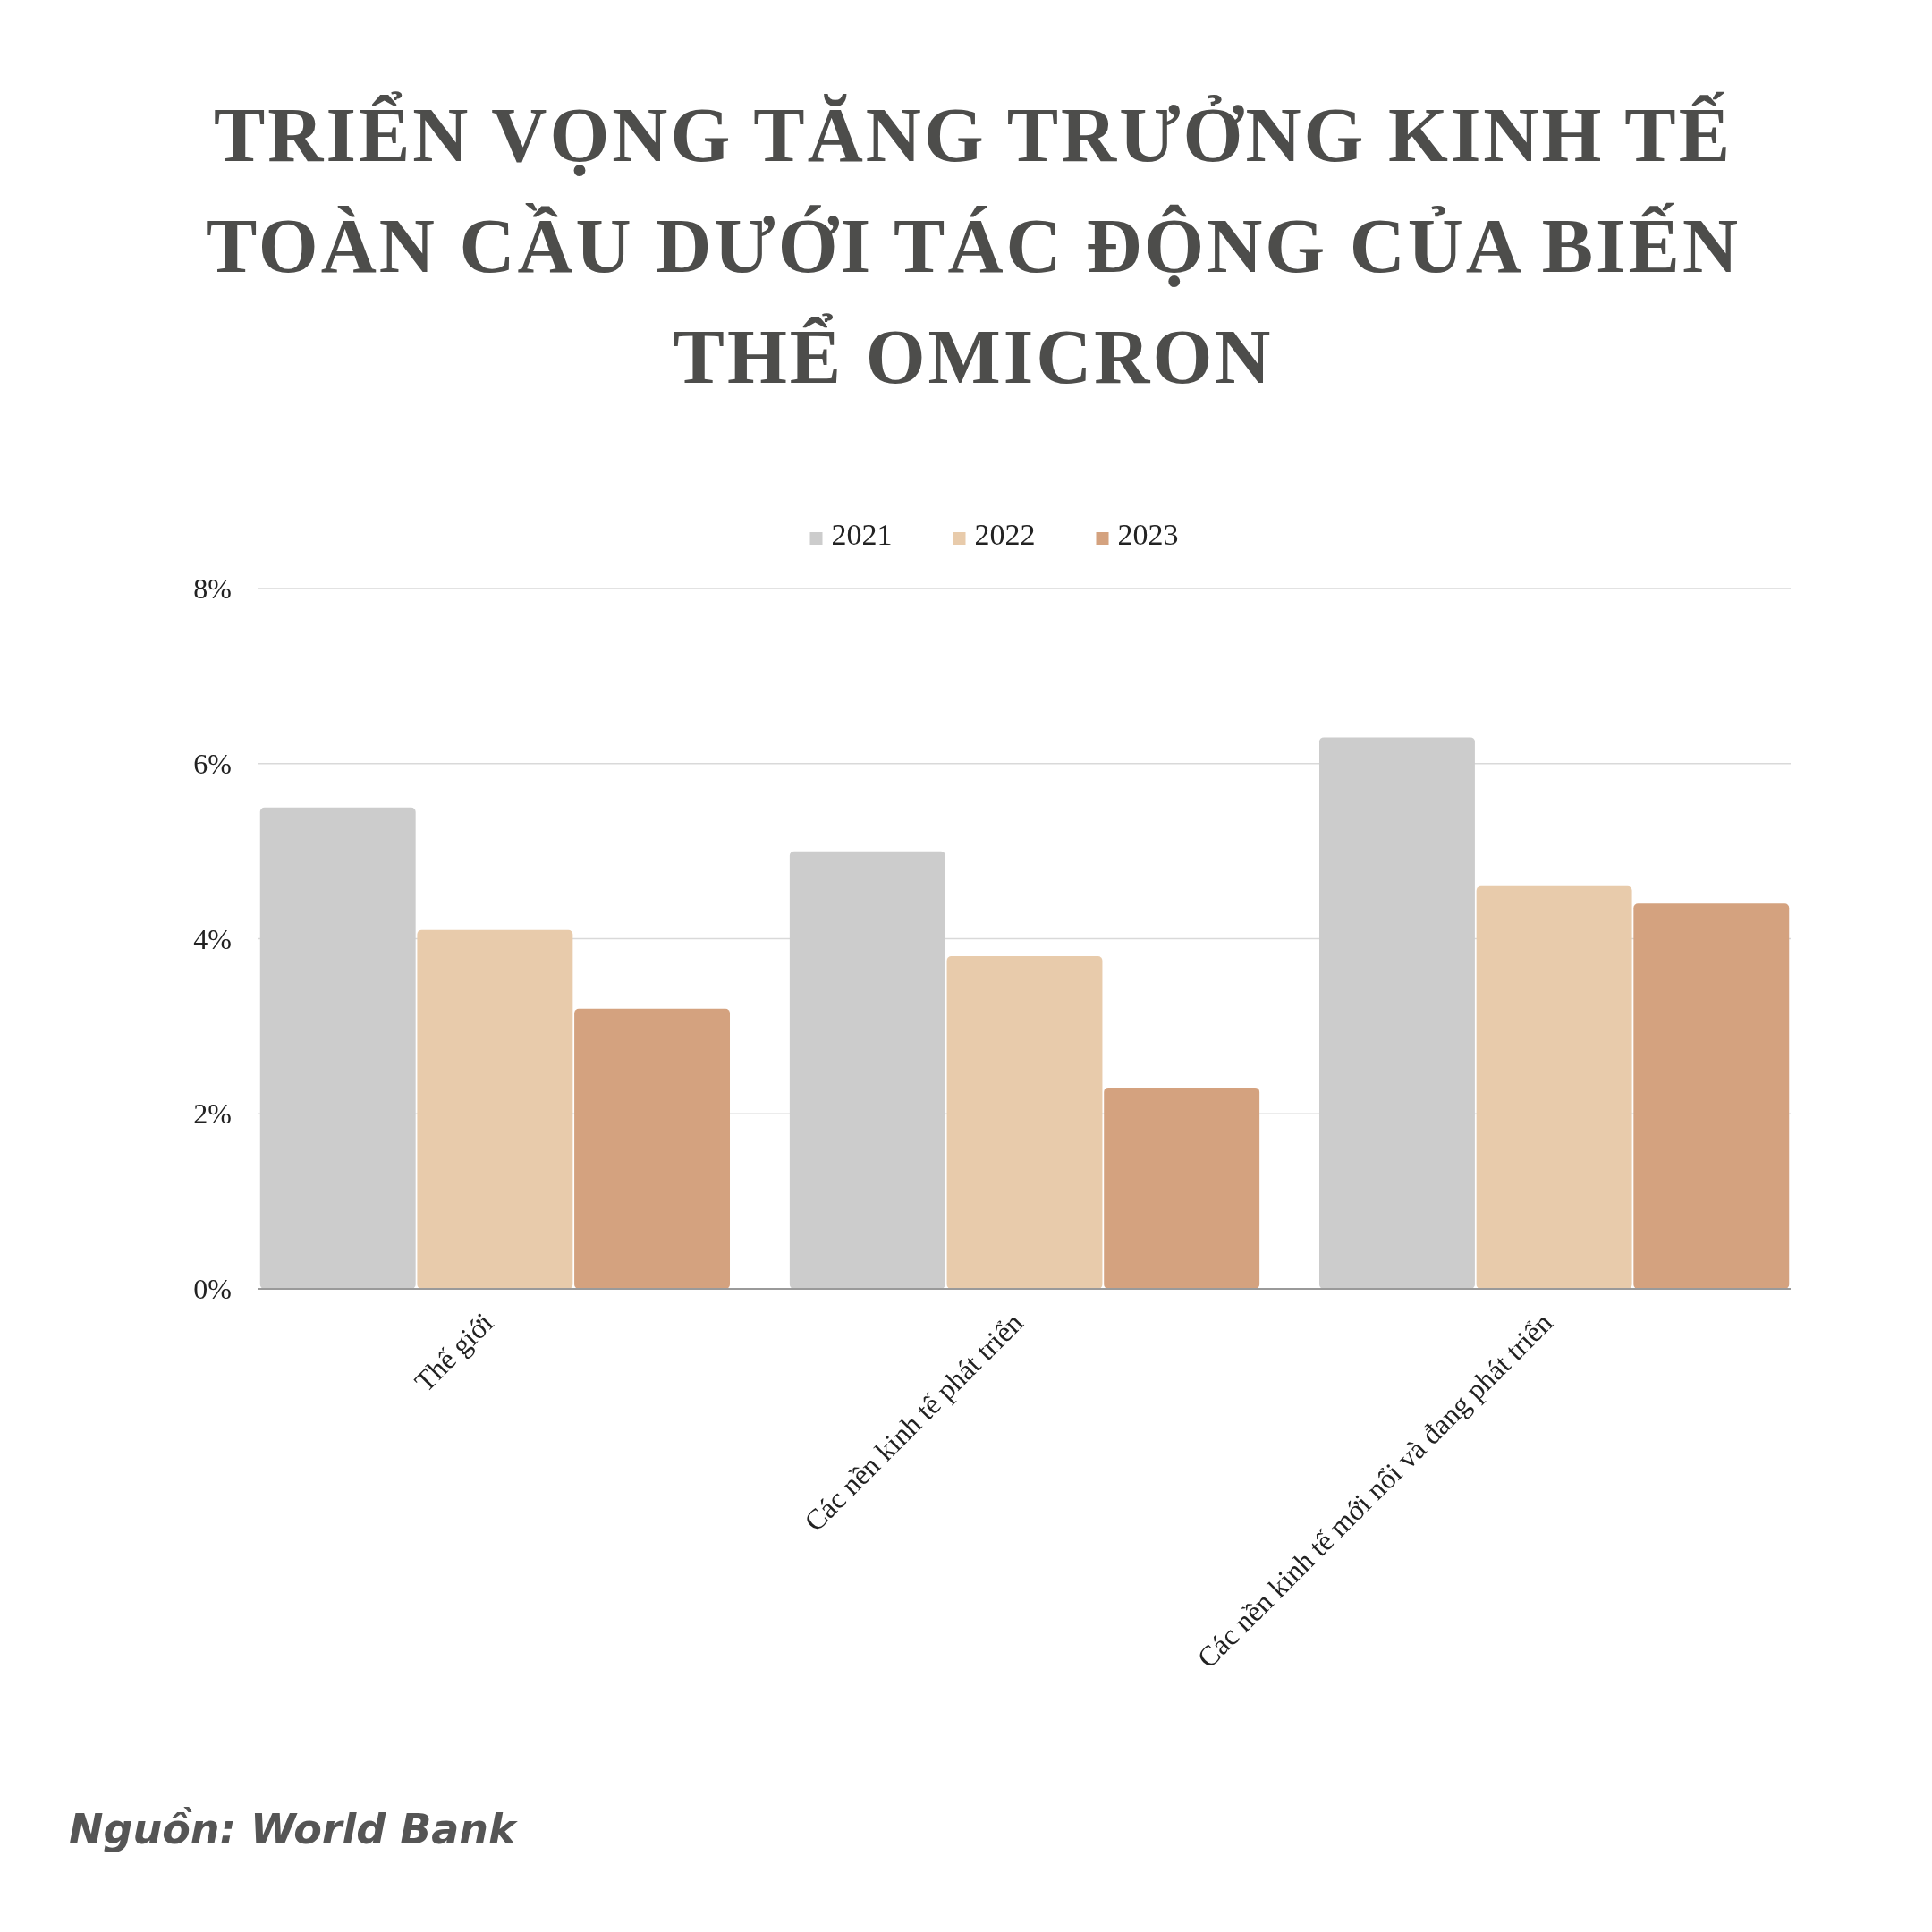 The width and height of the screenshot is (1932, 1932). I want to click on legend-label: 2023, so click(1148, 534).